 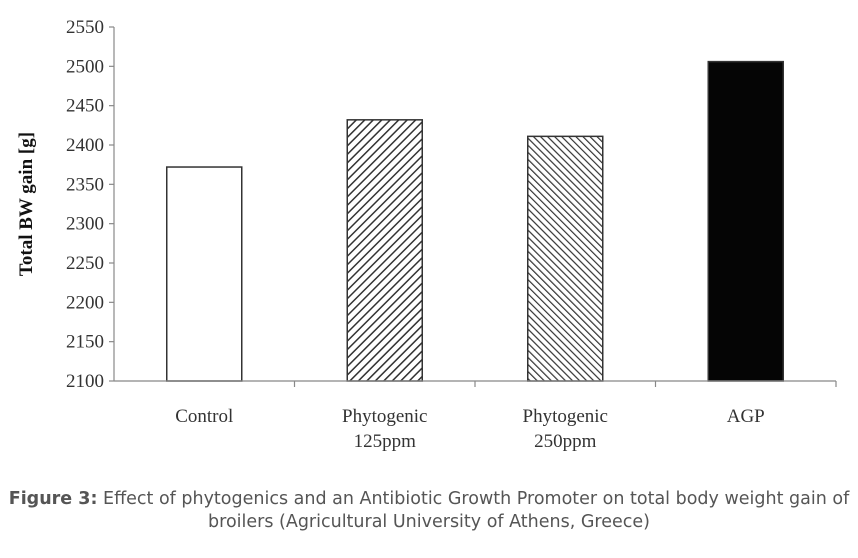 What do you see at coordinates (85, 263) in the screenshot?
I see `y-tick-label: 2250` at bounding box center [85, 263].